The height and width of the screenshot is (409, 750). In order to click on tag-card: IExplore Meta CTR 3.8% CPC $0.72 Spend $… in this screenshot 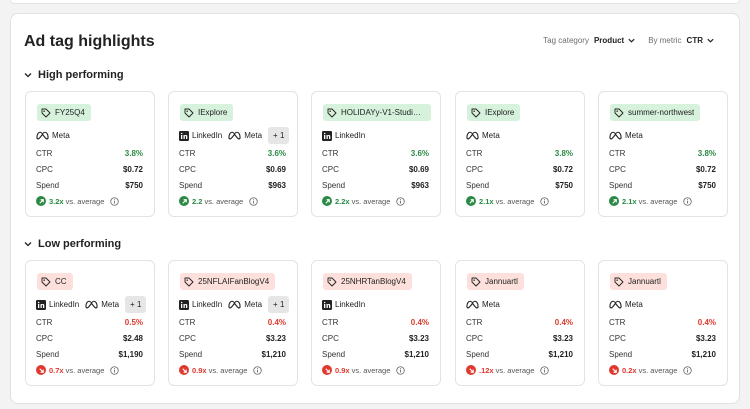, I will do `click(520, 154)`.